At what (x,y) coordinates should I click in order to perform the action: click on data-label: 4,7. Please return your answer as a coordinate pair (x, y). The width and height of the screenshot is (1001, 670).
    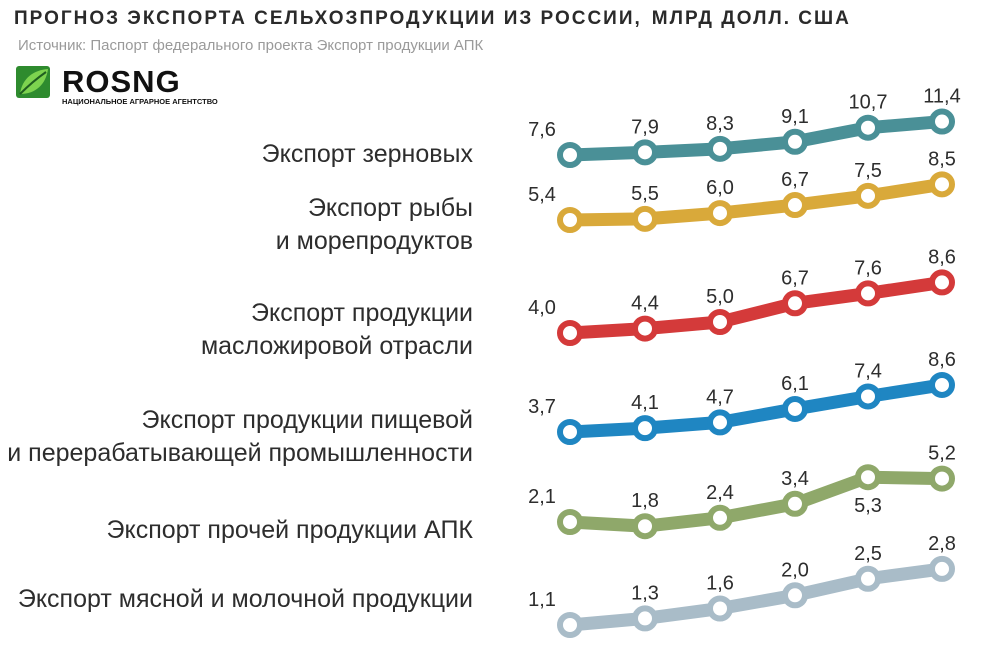
    Looking at the image, I should click on (720, 397).